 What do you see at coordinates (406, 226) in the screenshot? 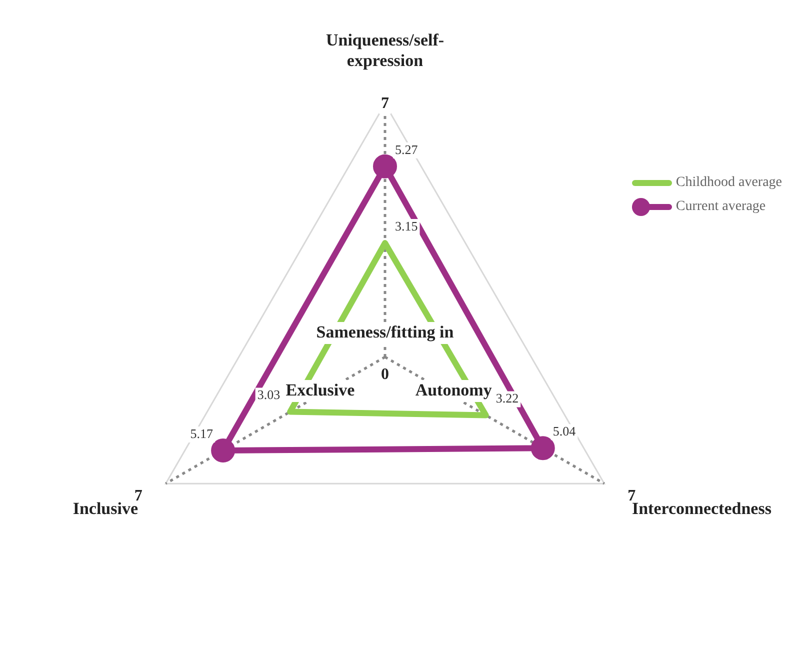
I see `data-label: 3.15` at bounding box center [406, 226].